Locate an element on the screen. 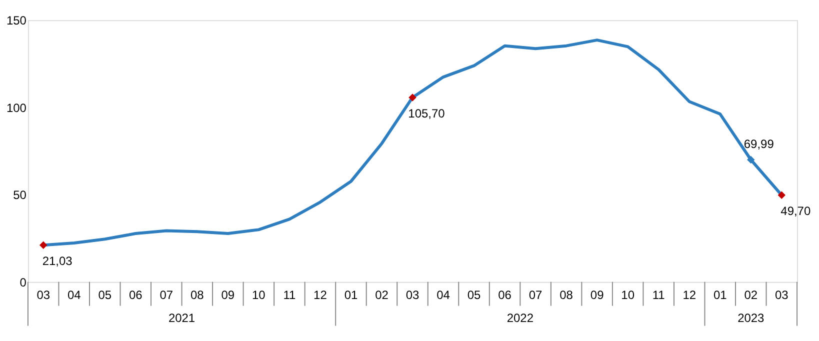 The width and height of the screenshot is (819, 341). y-tick-label: 100 is located at coordinates (16, 107).